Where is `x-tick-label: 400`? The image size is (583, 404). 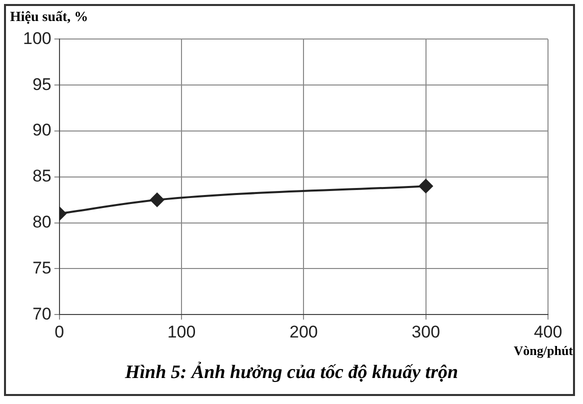 x-tick-label: 400 is located at coordinates (548, 332).